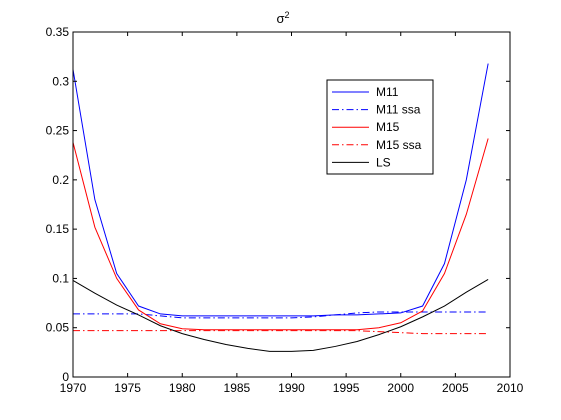 Image resolution: width=561 pixels, height=420 pixels. What do you see at coordinates (60, 81) in the screenshot?
I see `y-tick-label: 0.3` at bounding box center [60, 81].